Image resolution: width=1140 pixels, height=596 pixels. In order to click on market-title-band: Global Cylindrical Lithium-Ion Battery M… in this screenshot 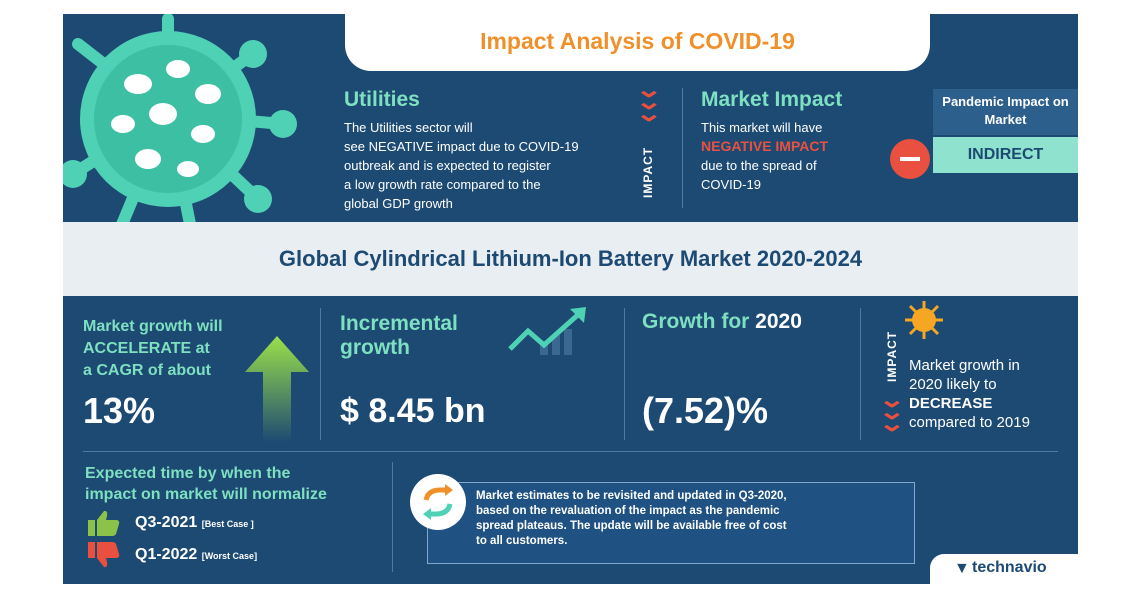, I will do `click(570, 259)`.